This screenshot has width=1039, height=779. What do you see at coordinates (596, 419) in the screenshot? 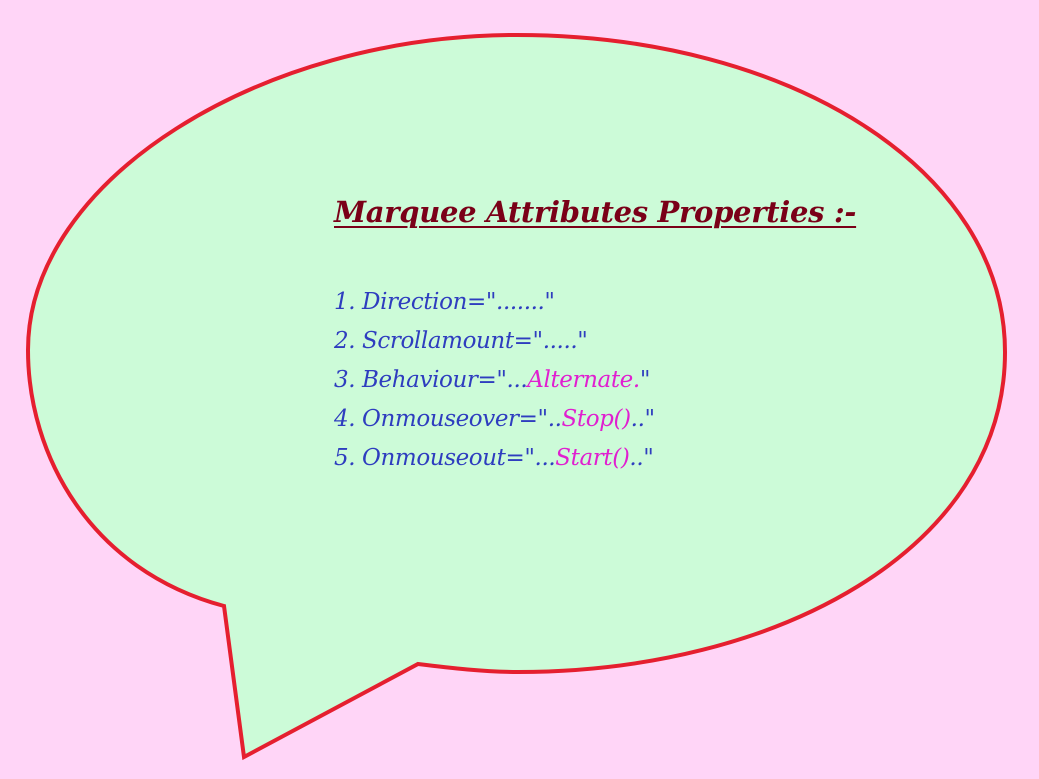
I see `attribute-highlight: Stop()` at bounding box center [596, 419].